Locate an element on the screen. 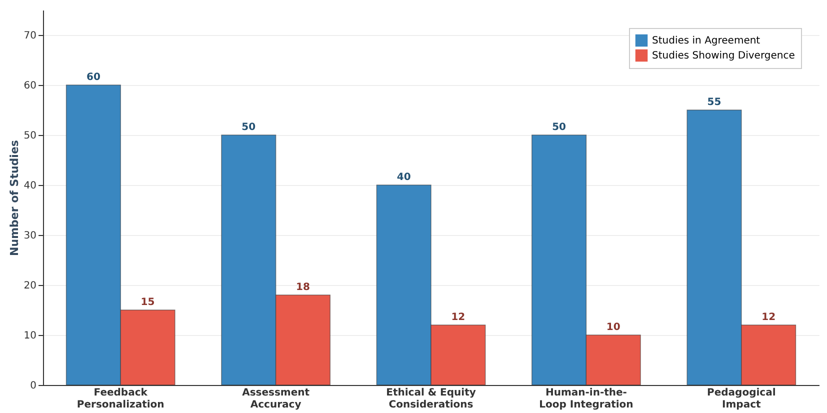 The image size is (827, 413). x-tick-label: Ethical & Equity Considerations is located at coordinates (431, 399).